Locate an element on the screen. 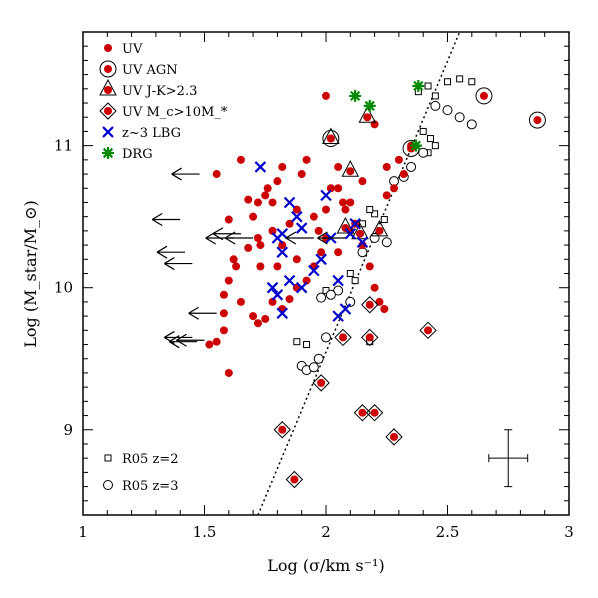 The image size is (598, 598). uv-agn-point is located at coordinates (108, 69).